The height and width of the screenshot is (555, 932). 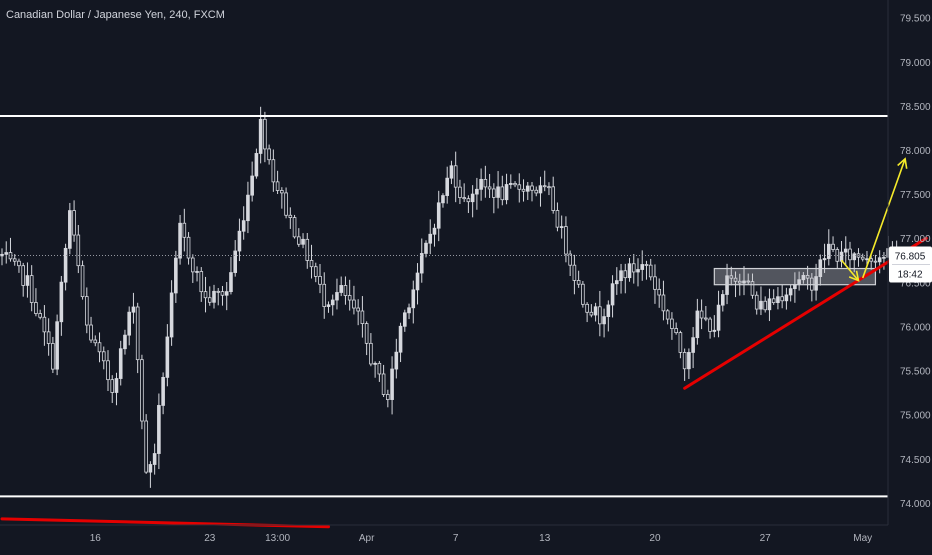 What do you see at coordinates (909, 274) in the screenshot?
I see `price-badge-countdown: 18:42` at bounding box center [909, 274].